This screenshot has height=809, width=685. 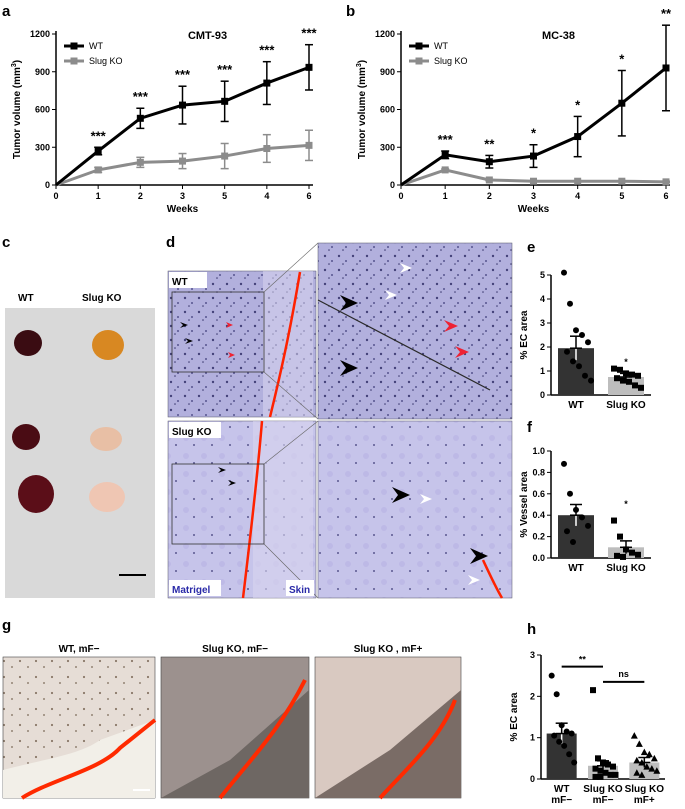 I want to click on panel-label-a: a, so click(x=6, y=11).